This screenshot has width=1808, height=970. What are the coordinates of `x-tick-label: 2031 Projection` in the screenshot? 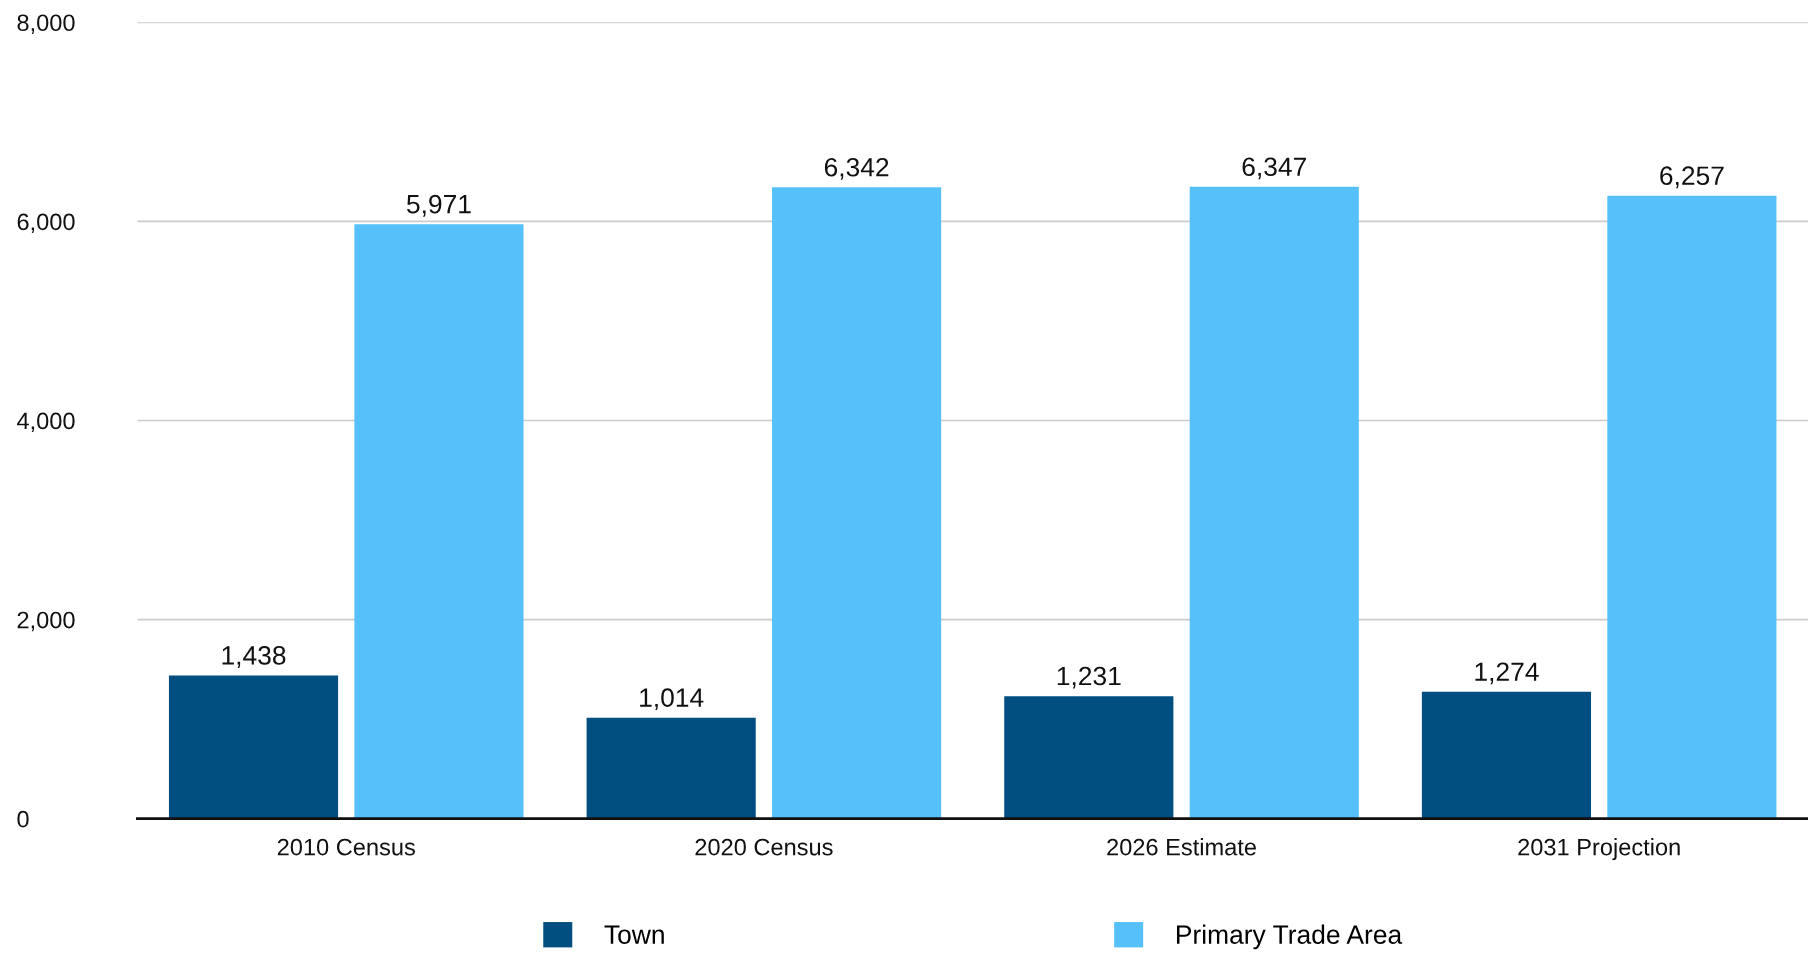 It's located at (1599, 849).